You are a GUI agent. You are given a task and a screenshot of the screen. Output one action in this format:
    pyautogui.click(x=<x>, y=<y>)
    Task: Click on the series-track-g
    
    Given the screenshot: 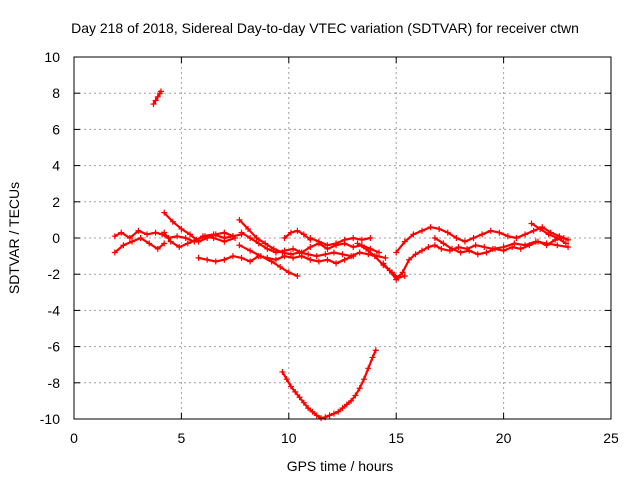 What is the action you would take?
    pyautogui.click(x=268, y=261)
    